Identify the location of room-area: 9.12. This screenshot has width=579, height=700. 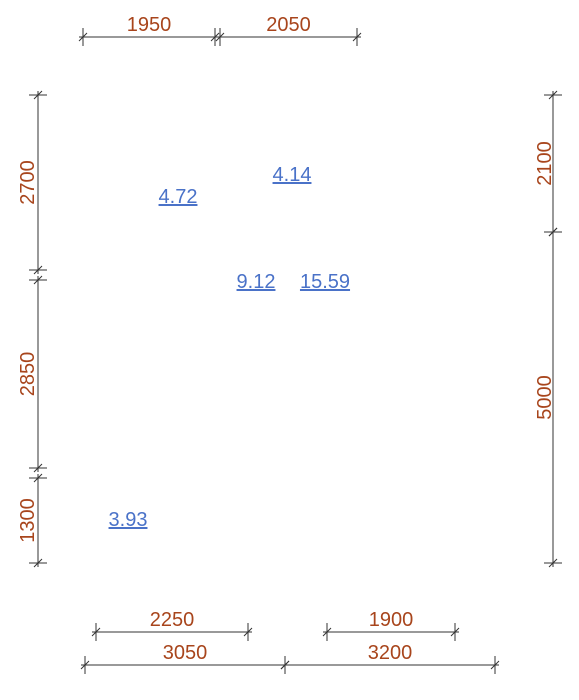
(256, 282).